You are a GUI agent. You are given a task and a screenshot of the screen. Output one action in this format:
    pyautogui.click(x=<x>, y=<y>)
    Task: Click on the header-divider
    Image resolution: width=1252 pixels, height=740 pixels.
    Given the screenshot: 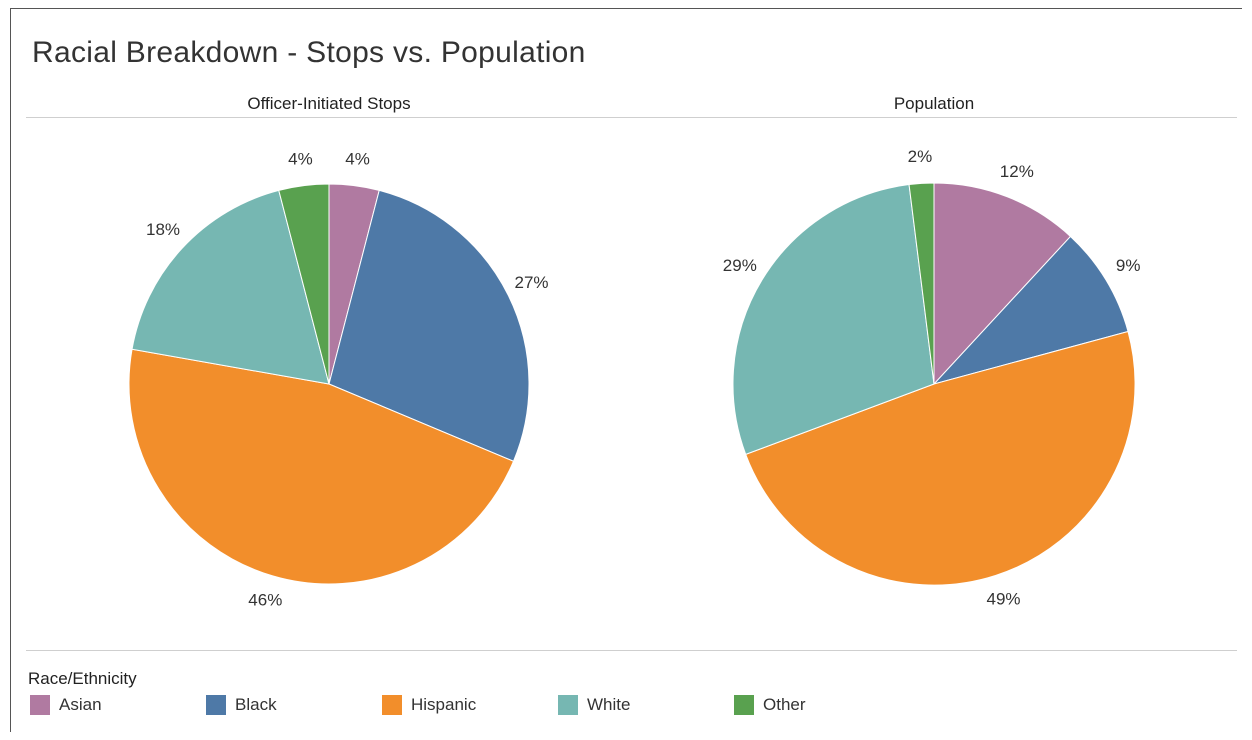 What is the action you would take?
    pyautogui.click(x=631, y=117)
    